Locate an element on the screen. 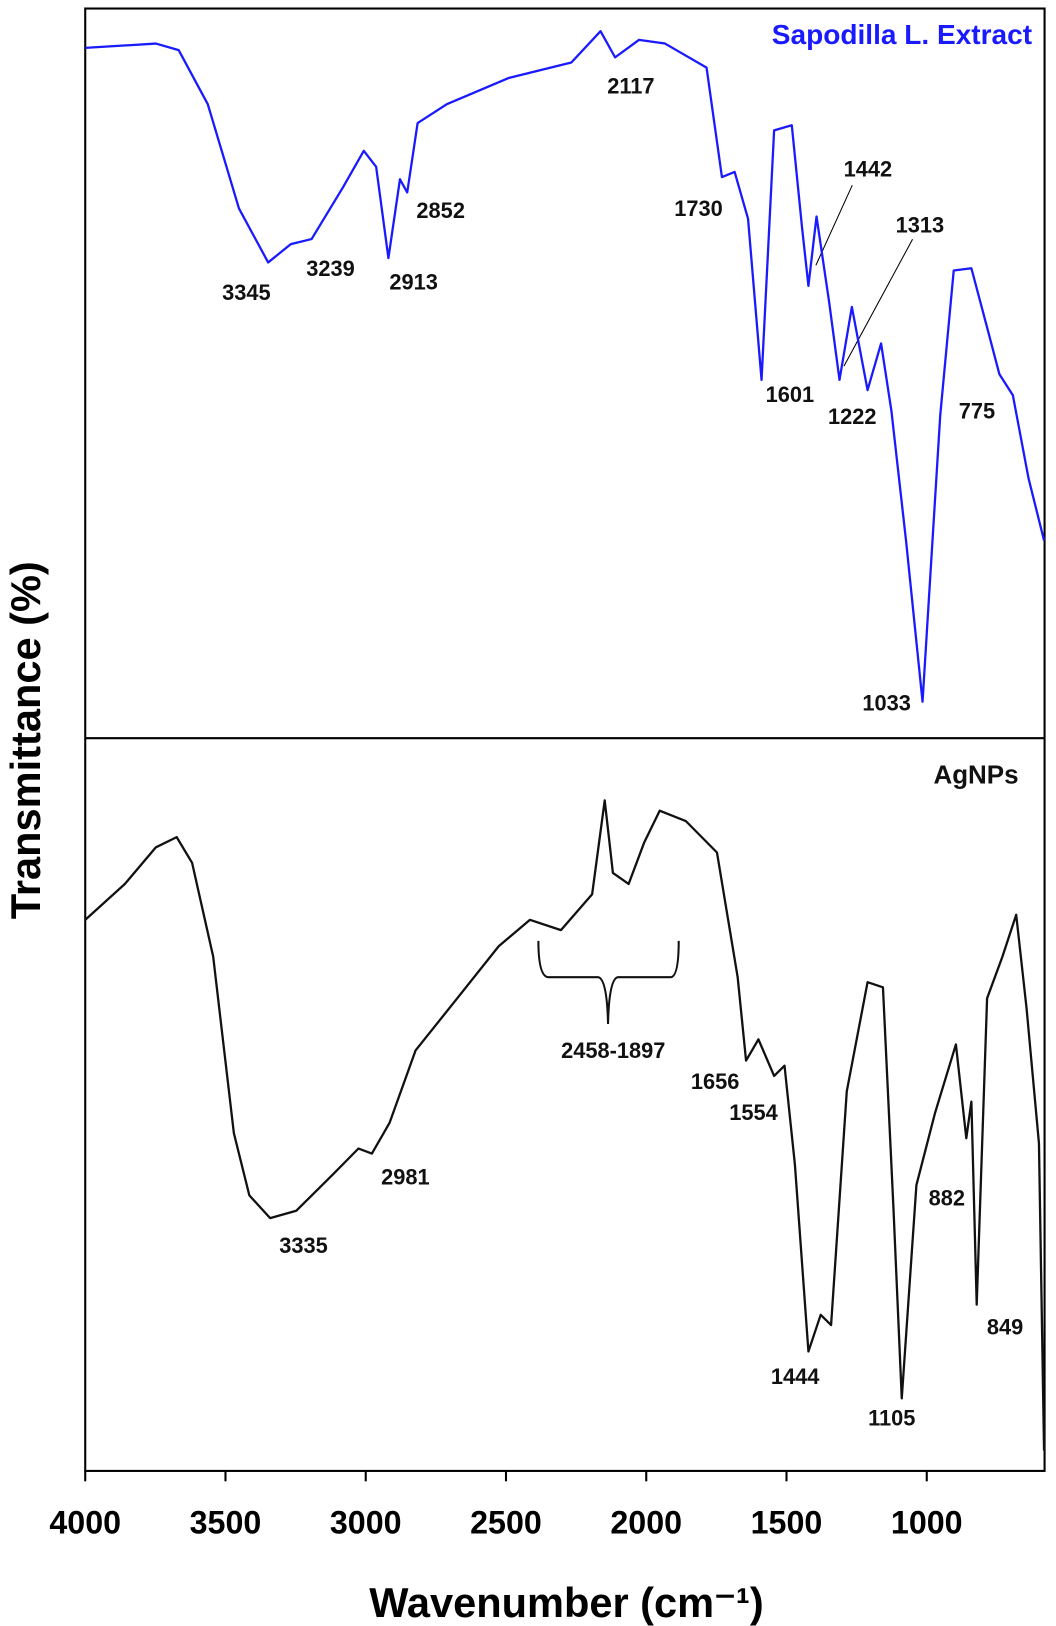 The height and width of the screenshot is (1626, 1056). peak-label: 882 is located at coordinates (947, 1197).